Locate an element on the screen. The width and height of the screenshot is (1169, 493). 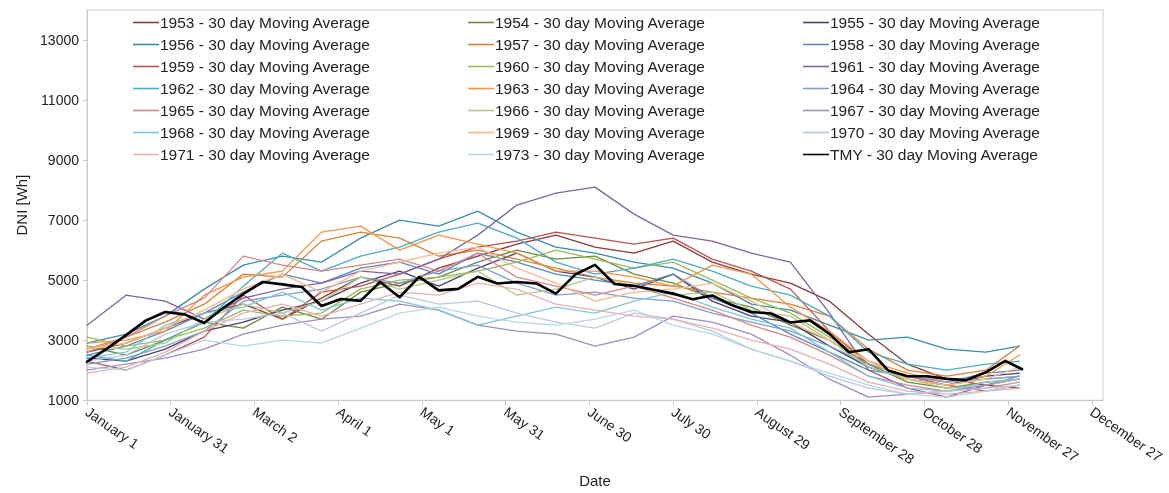
legend-label: 1964 - 30 day Moving Average is located at coordinates (935, 88).